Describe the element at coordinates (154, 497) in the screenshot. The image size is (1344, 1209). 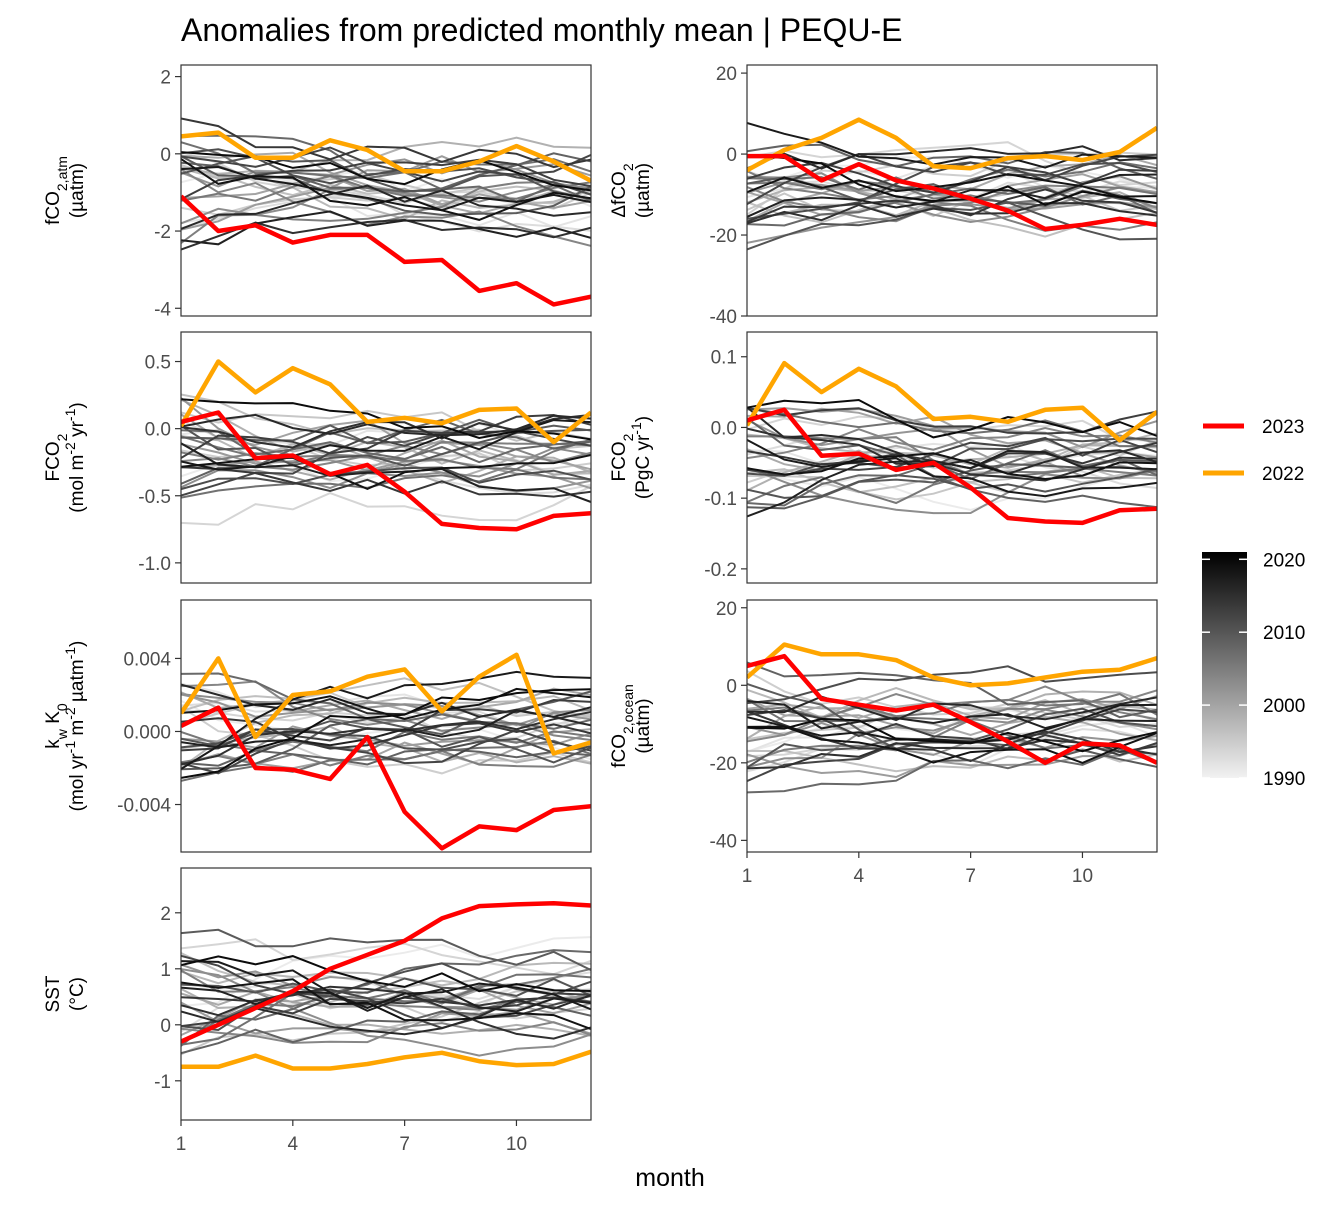
I see `y-tick-label: -0.5` at that location.